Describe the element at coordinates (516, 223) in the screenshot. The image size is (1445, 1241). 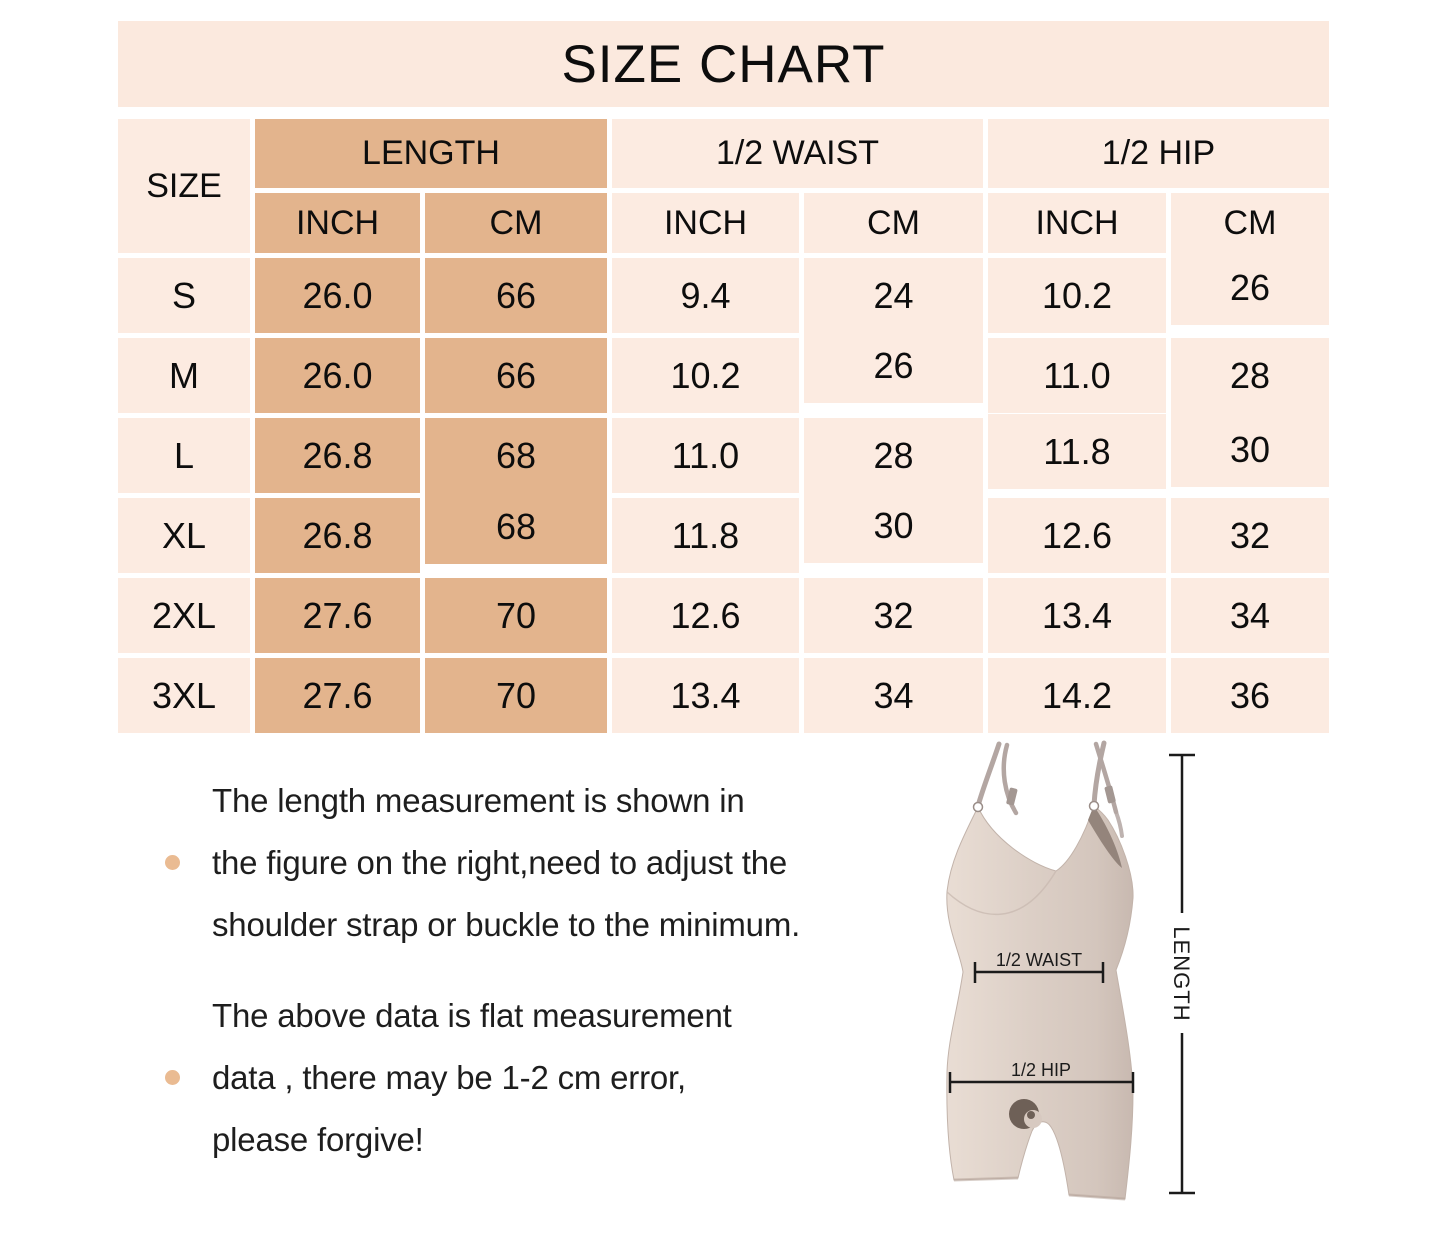
I see `subheader-length-cm: CM` at that location.